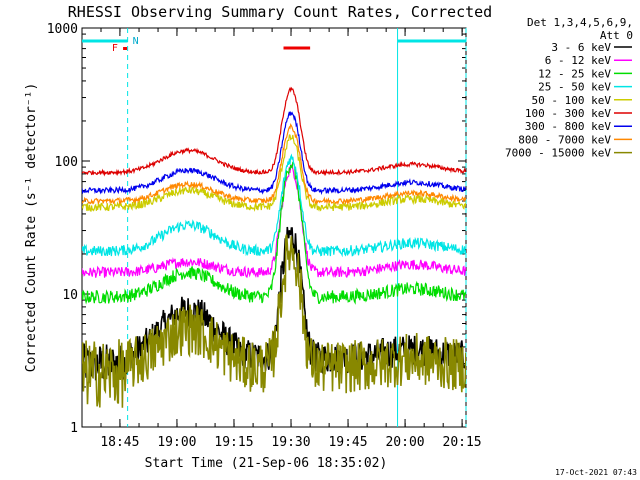 The image size is (640, 480). What do you see at coordinates (233, 442) in the screenshot?
I see `x-tick-label: 19:15` at bounding box center [233, 442].